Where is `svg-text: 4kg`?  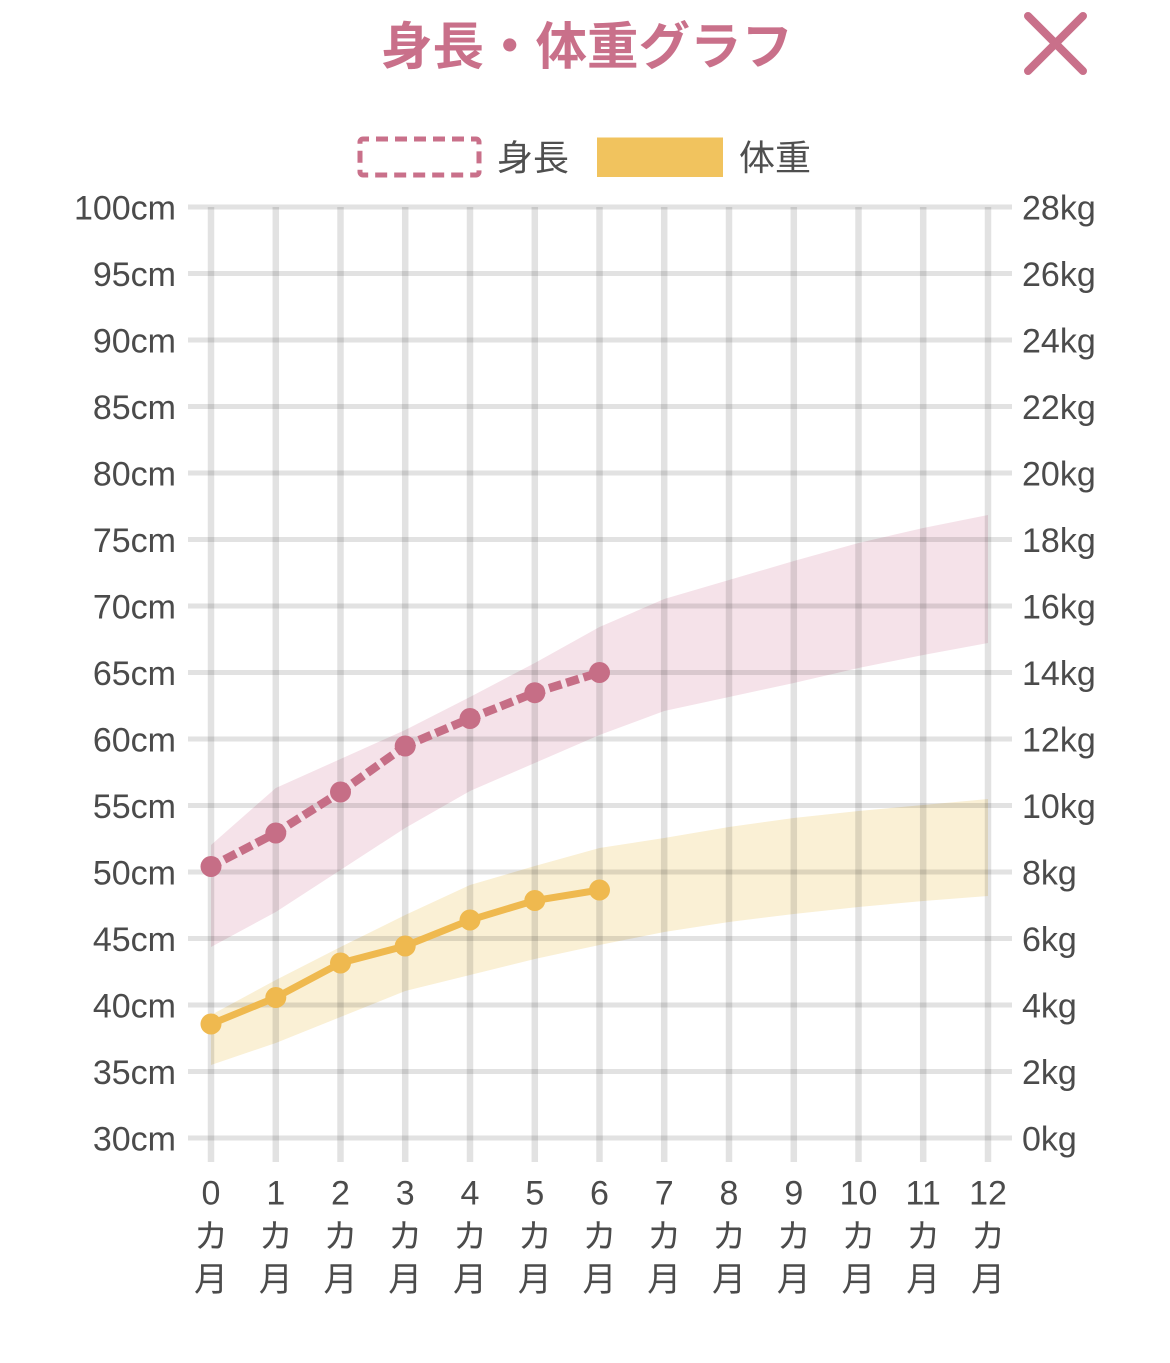 svg-text: 4kg is located at coordinates (1049, 1006).